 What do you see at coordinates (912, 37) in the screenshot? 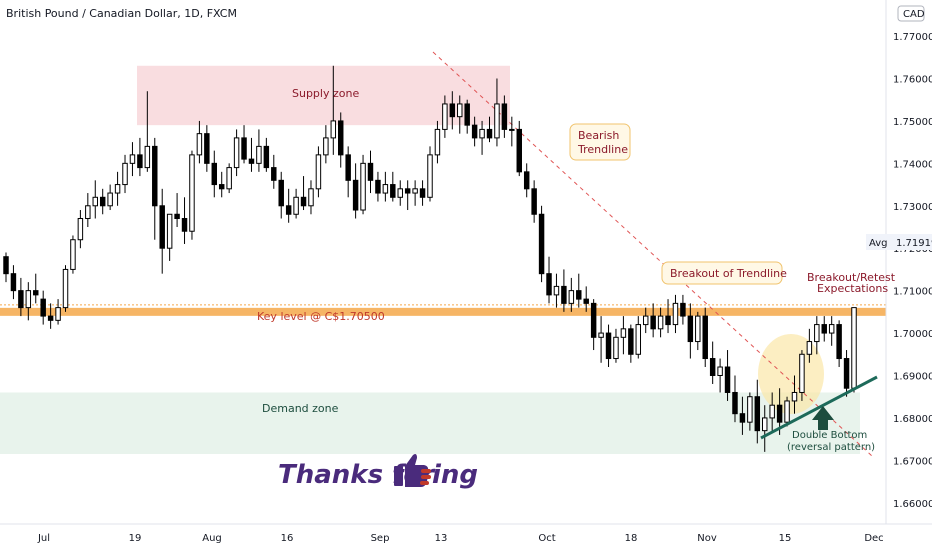
I see `price-tick-label: 1.77000` at bounding box center [912, 37].